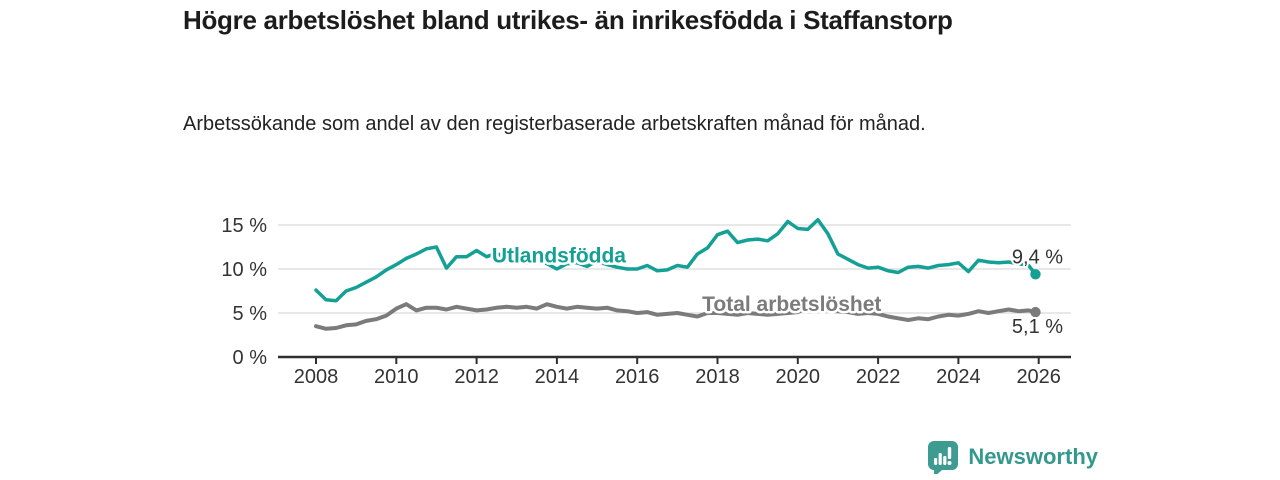 This screenshot has width=1280, height=480. I want to click on end-value-label-utlandsfodda: 9,4 %, so click(1037, 257).